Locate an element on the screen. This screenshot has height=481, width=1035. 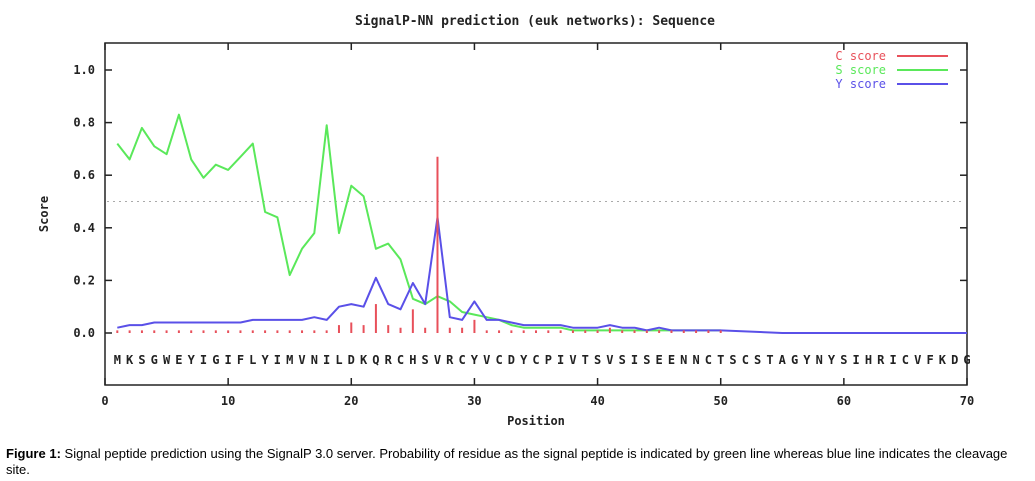
x-tick-label: 70 is located at coordinates (967, 401).